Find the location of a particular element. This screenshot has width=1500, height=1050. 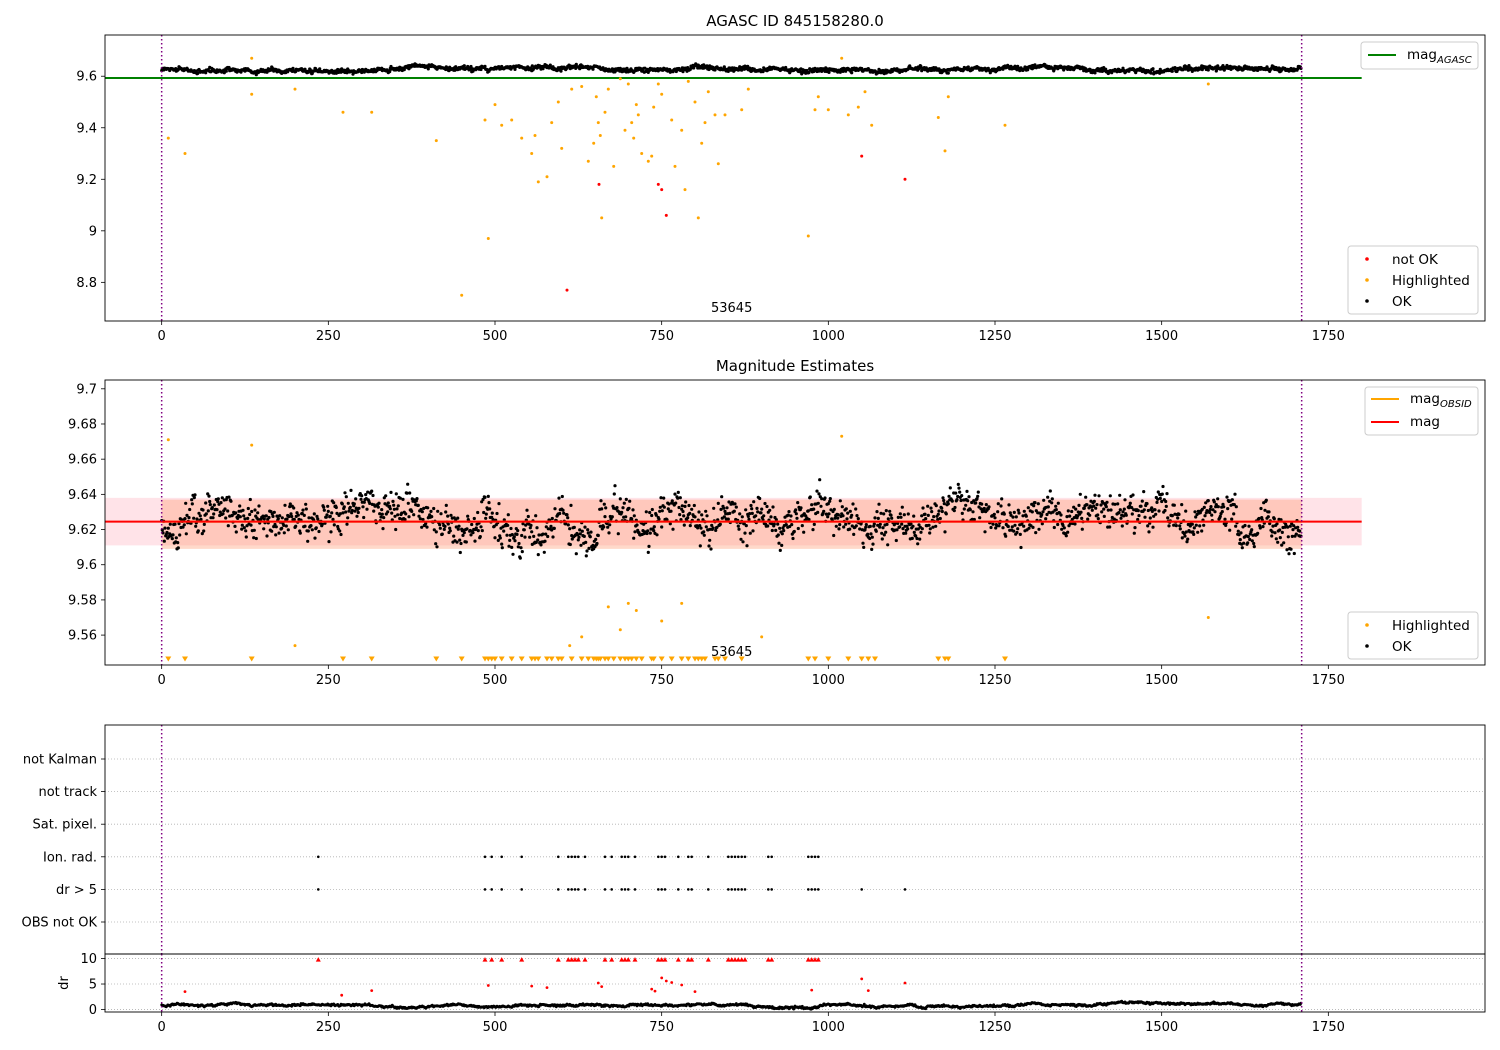

dr-point-ok is located at coordinates (864, 1004).